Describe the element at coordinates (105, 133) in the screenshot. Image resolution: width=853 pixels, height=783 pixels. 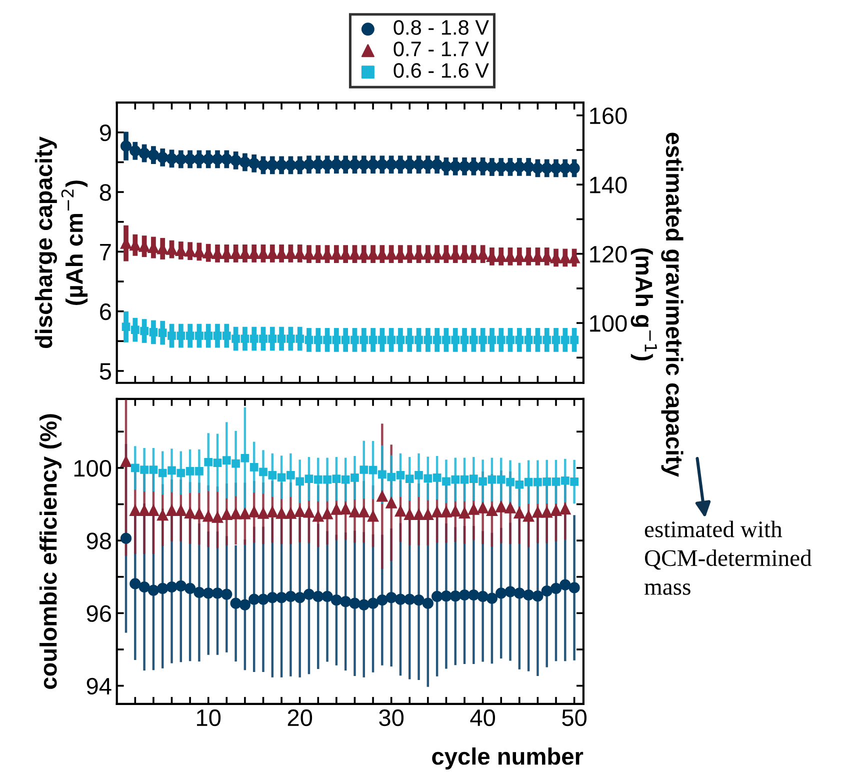
I see `y-tick-label: 9` at that location.